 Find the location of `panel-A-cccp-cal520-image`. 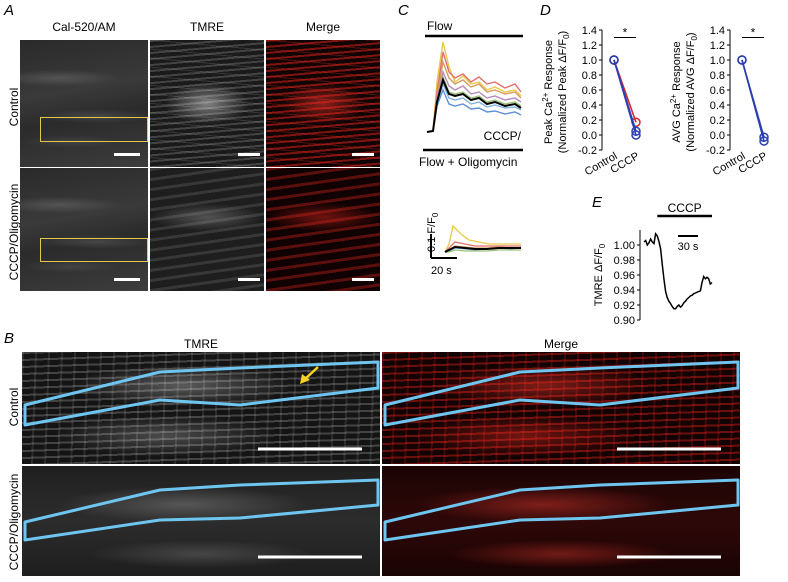

panel-A-cccp-cal520-image is located at coordinates (84, 229).